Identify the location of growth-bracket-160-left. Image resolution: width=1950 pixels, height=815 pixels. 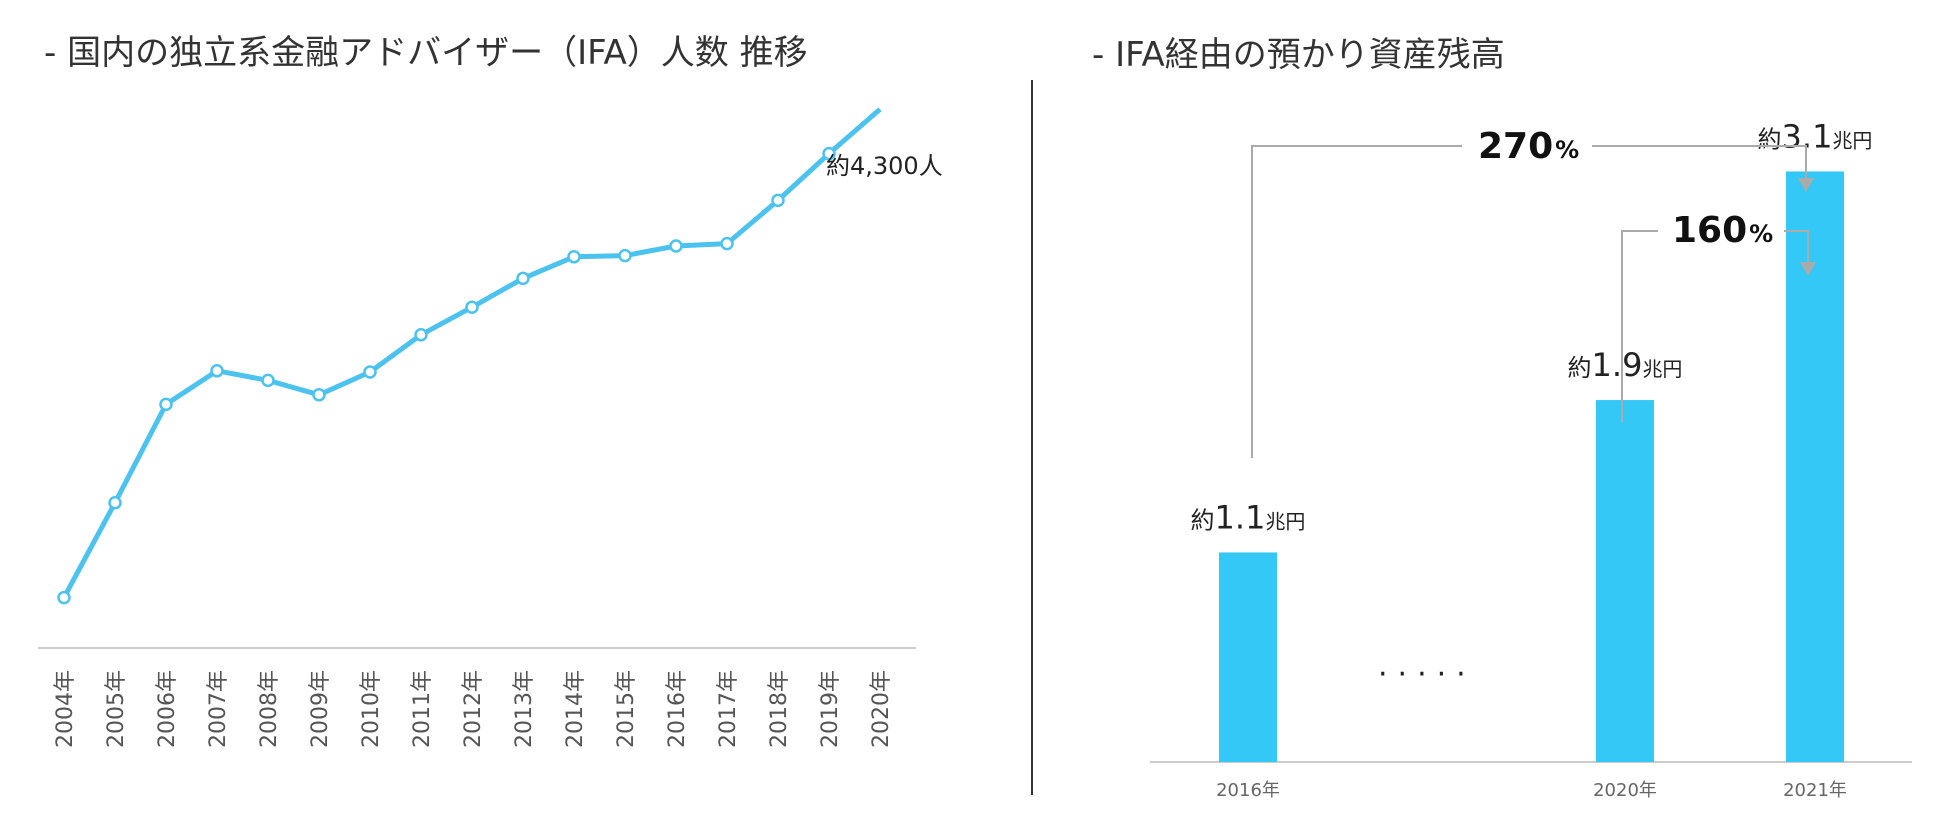
(1639, 326).